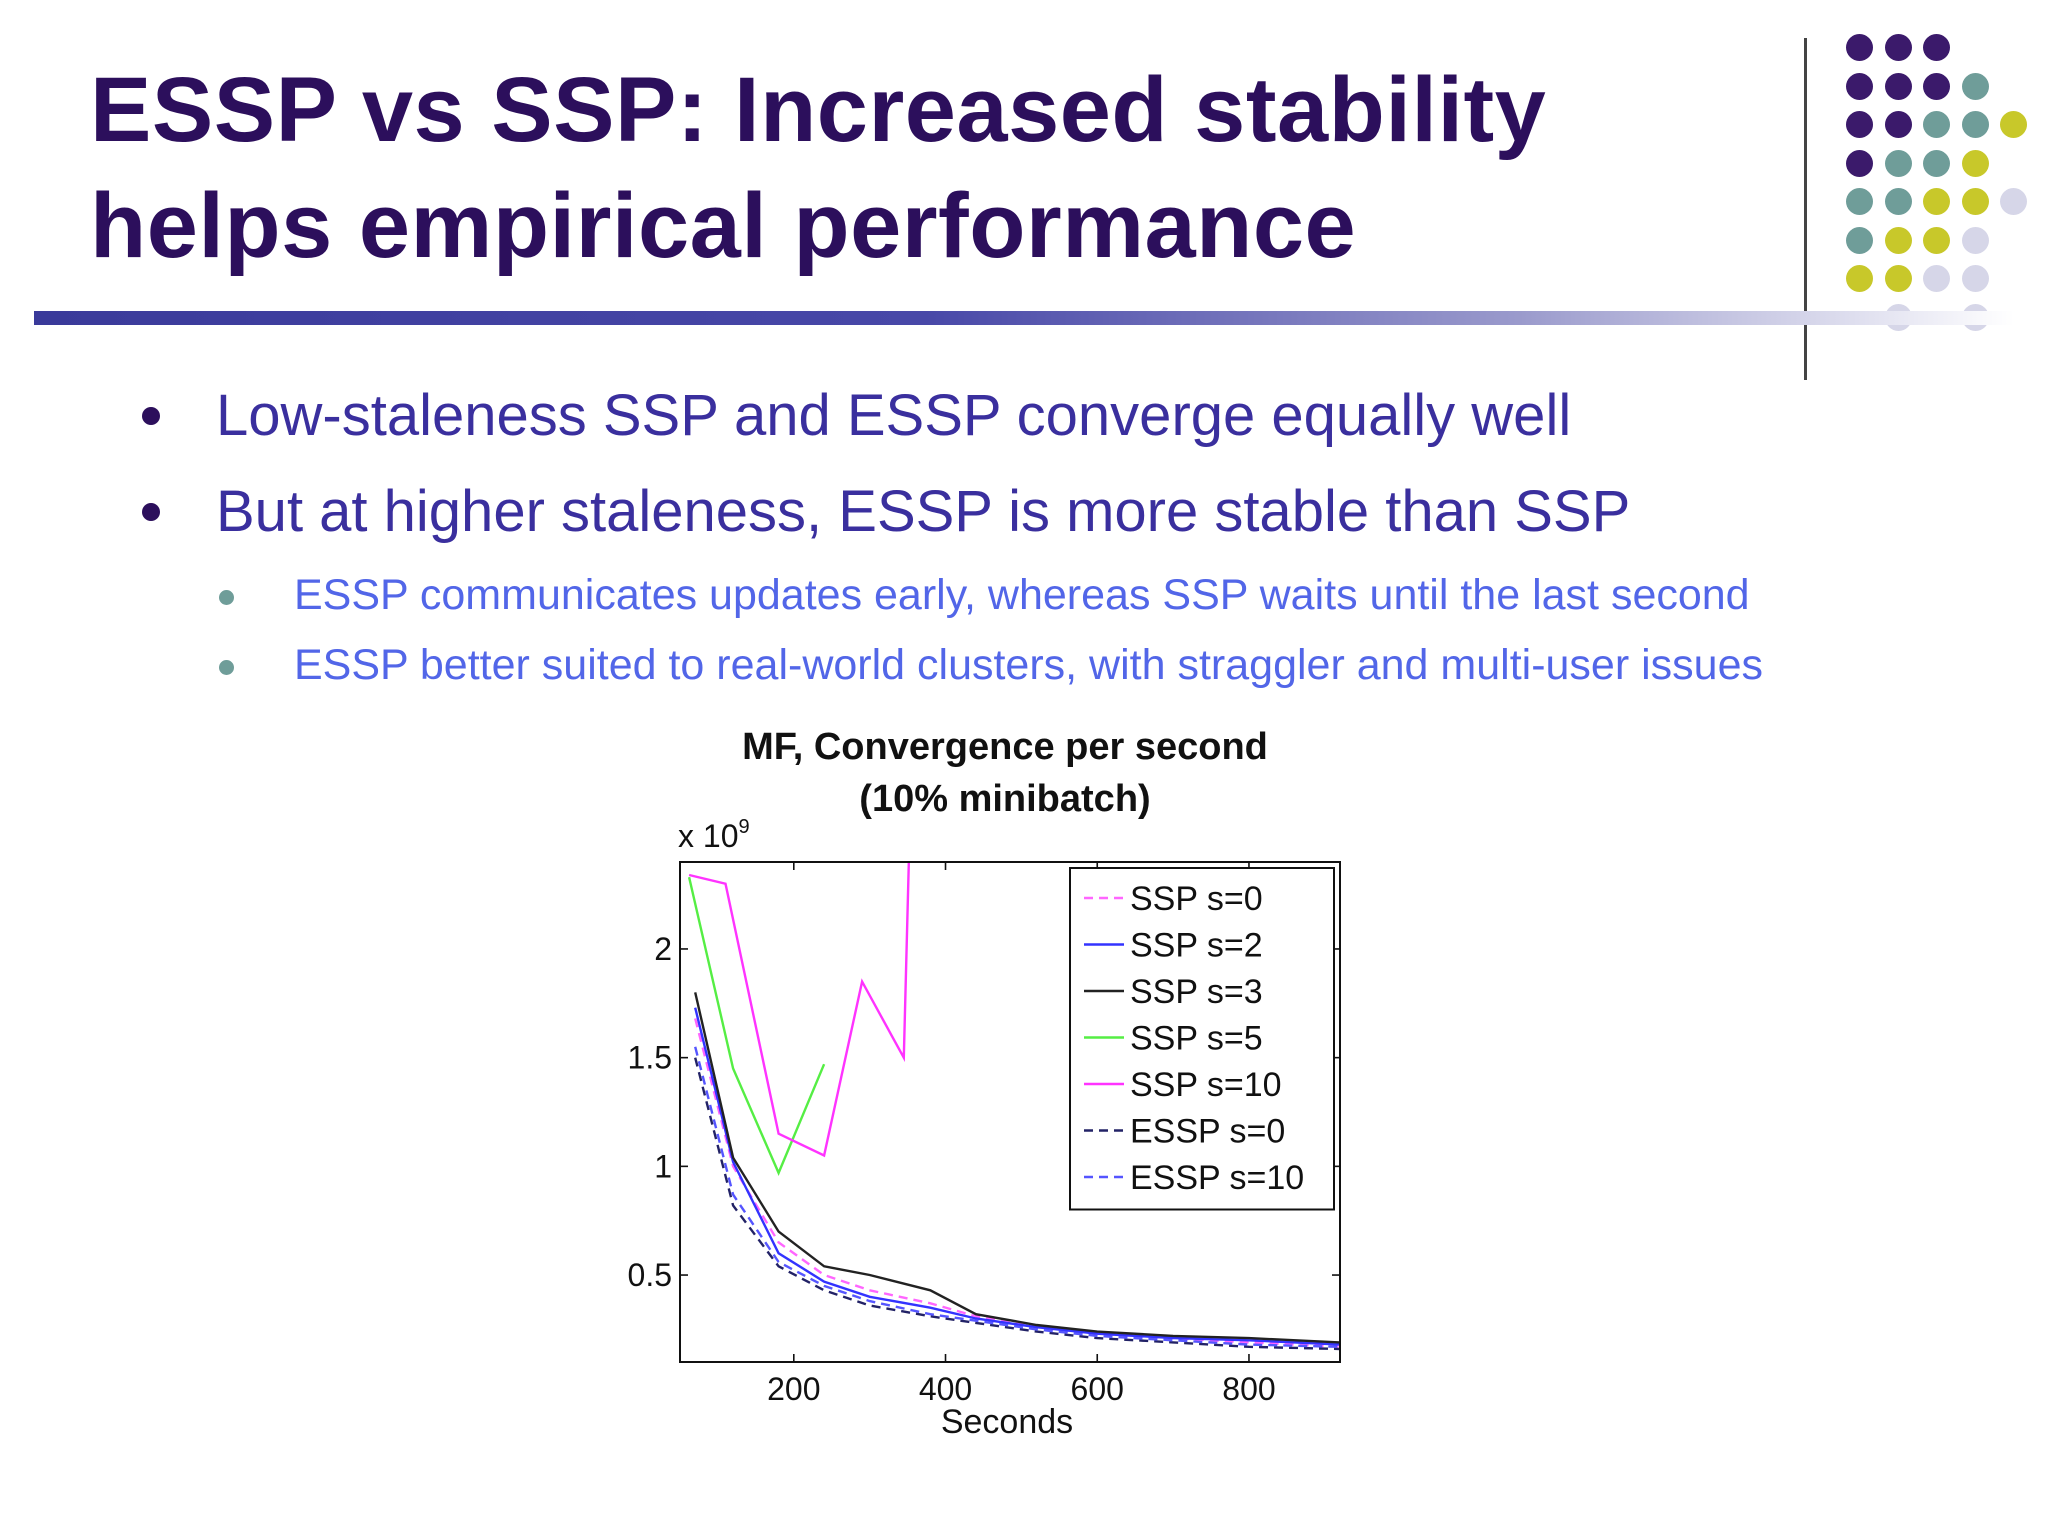  I want to click on legend-box, so click(1202, 1039).